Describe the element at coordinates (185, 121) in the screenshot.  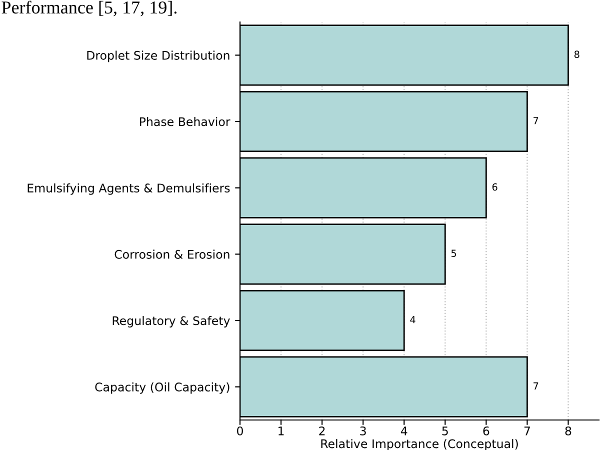
I see `y-tick-label: Phase Behavior` at that location.